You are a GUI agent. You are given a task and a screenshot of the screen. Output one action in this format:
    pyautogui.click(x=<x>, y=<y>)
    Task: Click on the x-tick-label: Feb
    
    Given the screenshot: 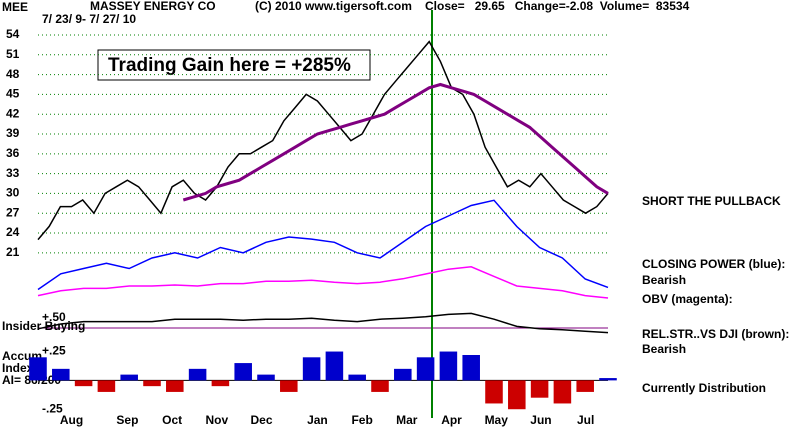 What is the action you would take?
    pyautogui.click(x=361, y=420)
    